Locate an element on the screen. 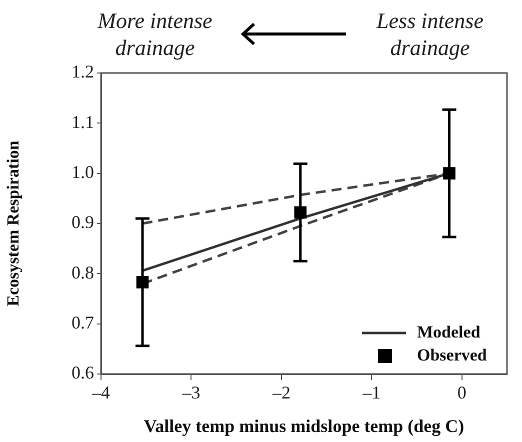 This screenshot has width=522, height=442. text: More intense drainage is located at coordinates (154, 34).